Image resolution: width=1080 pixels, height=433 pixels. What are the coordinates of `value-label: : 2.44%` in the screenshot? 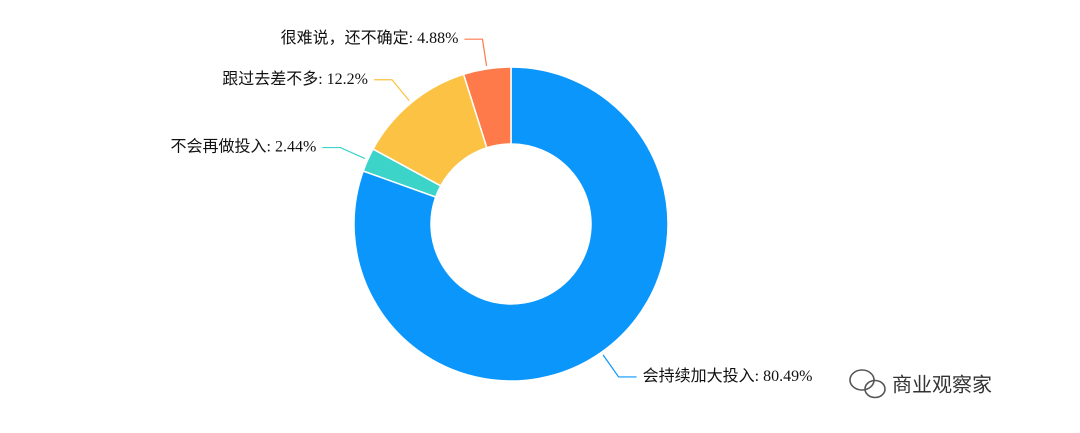 It's located at (292, 146).